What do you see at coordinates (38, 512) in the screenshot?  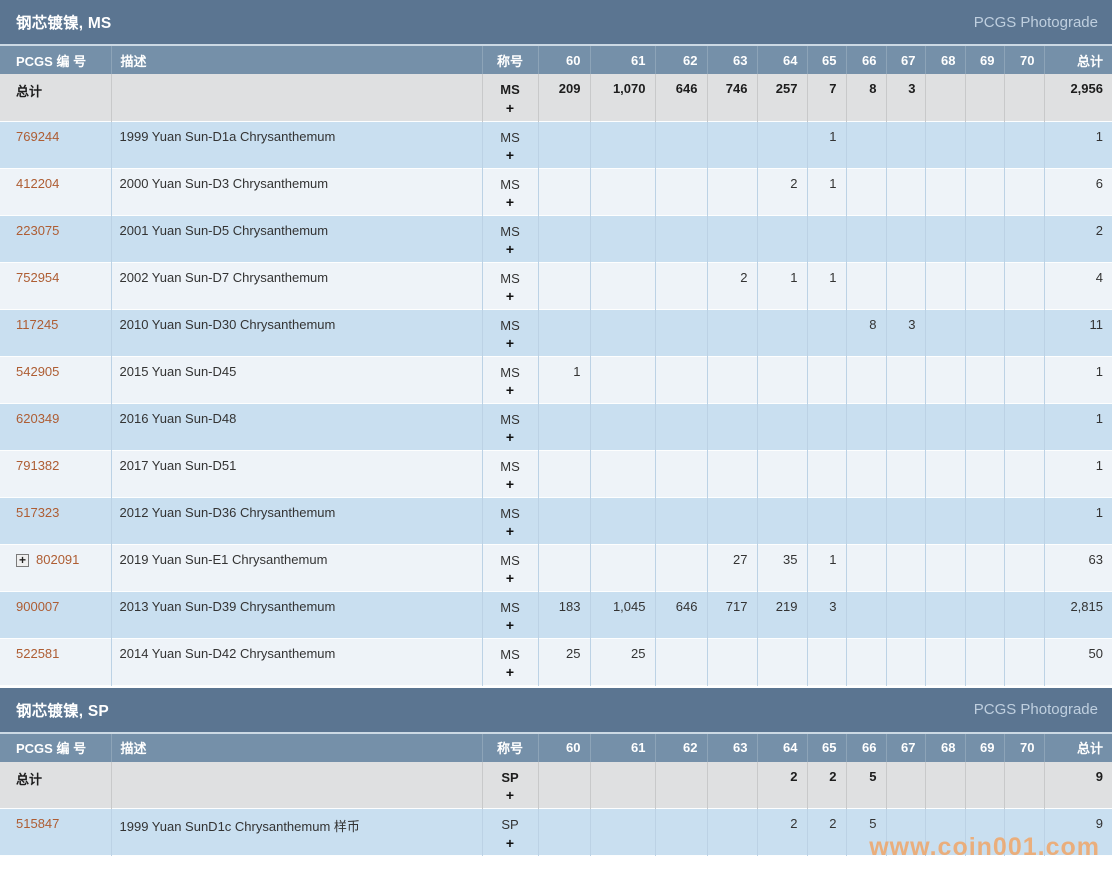 I see `pcgs-number-link: 517323` at bounding box center [38, 512].